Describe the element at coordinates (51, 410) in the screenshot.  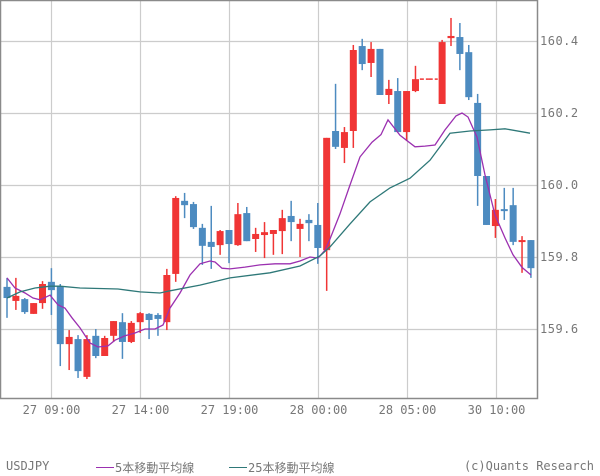
I see `x-tick-label: 27 09:00` at that location.